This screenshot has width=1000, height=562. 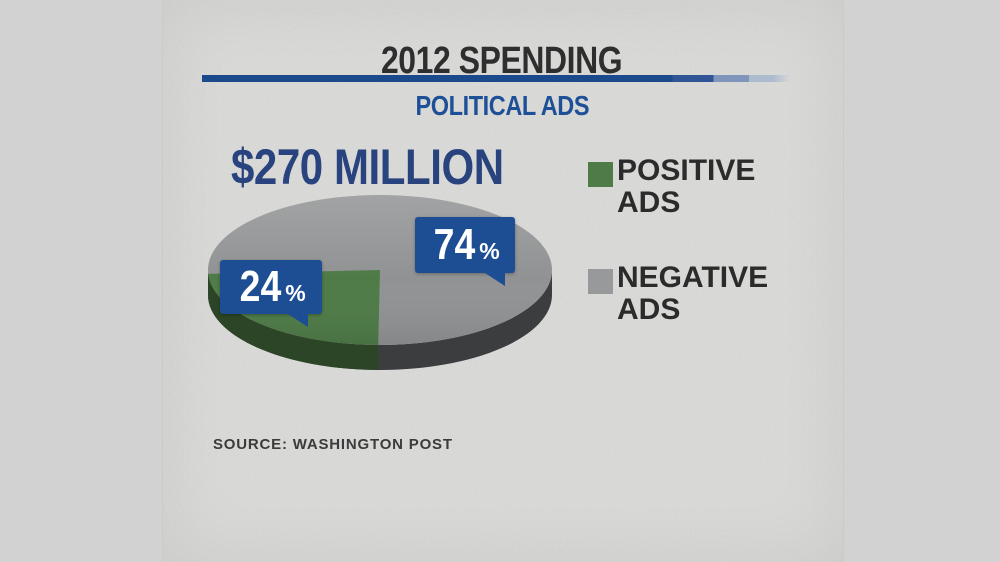 I want to click on title-underline-rule, so click(x=496, y=78).